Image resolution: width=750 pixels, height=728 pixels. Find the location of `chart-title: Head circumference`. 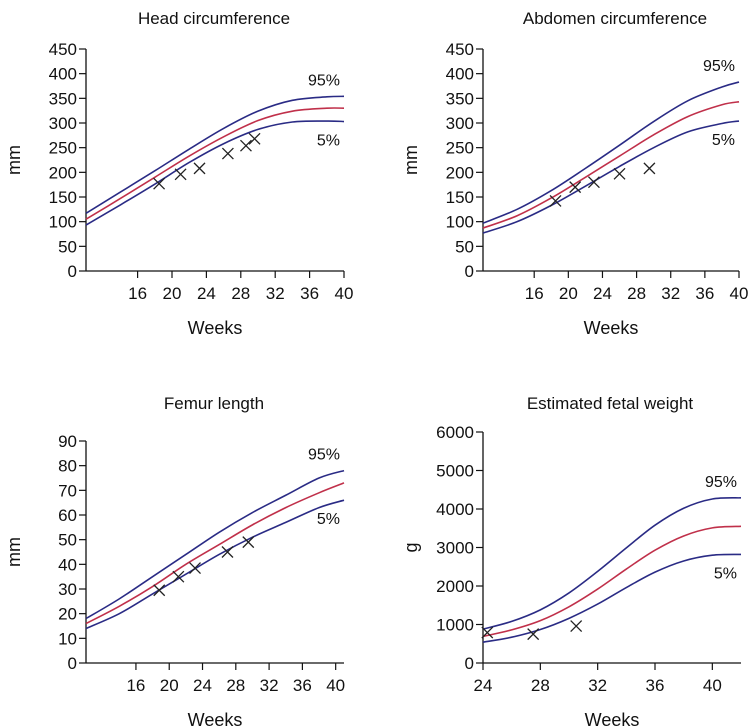

chart-title: Head circumference is located at coordinates (214, 18).